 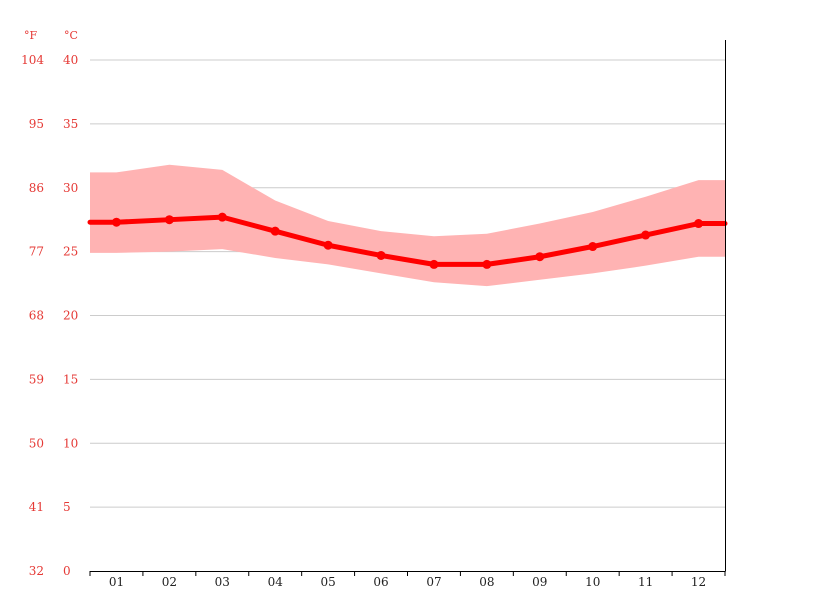 I want to click on y-tick-label-c: 5, so click(x=67, y=507).